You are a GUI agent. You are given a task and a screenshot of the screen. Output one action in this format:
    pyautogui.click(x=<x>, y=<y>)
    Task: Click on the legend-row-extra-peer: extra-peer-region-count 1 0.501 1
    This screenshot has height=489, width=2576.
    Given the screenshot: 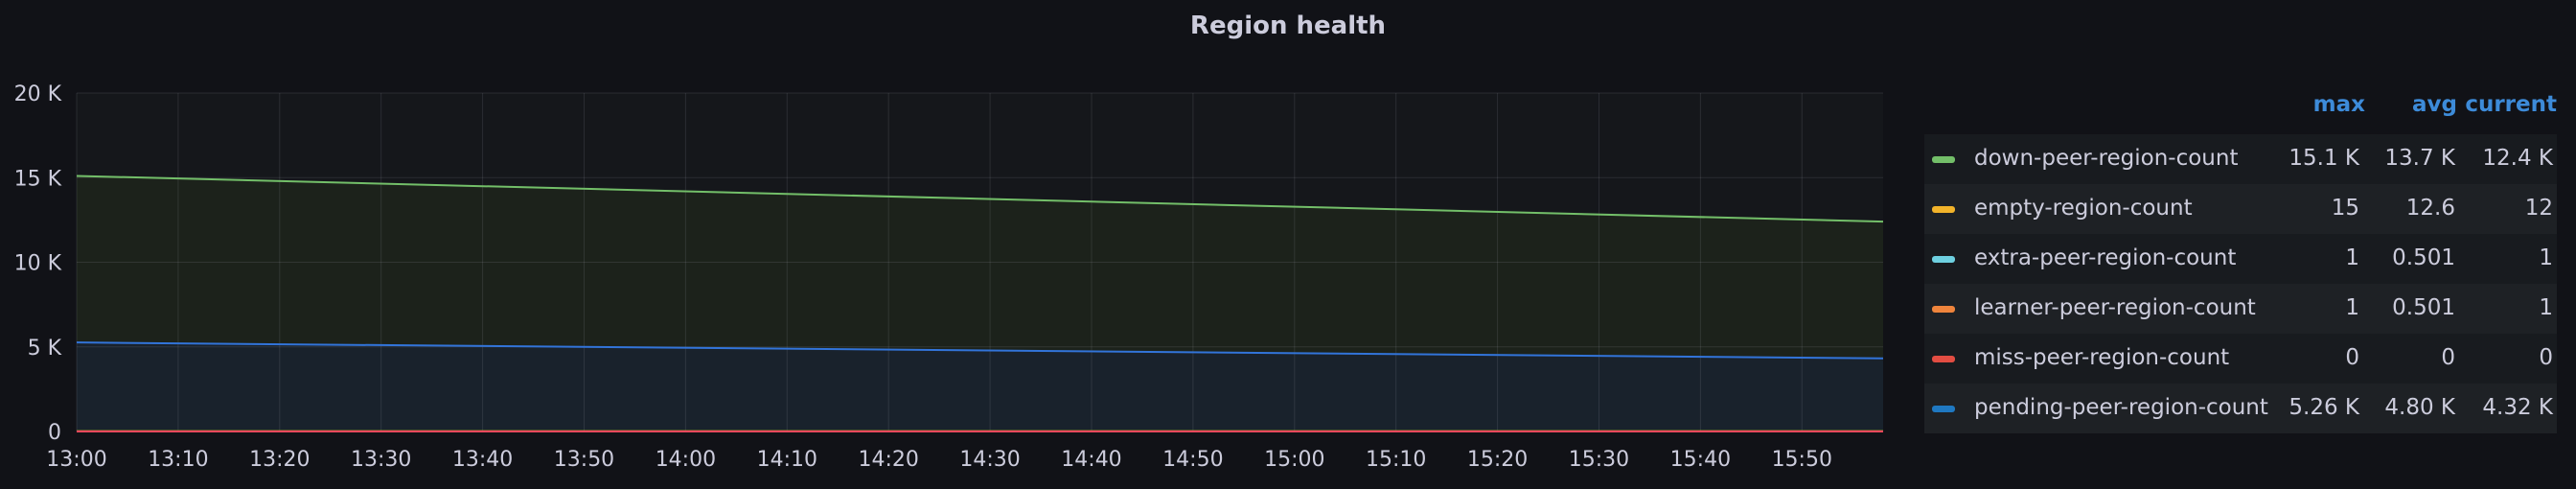 What is the action you would take?
    pyautogui.click(x=2240, y=259)
    